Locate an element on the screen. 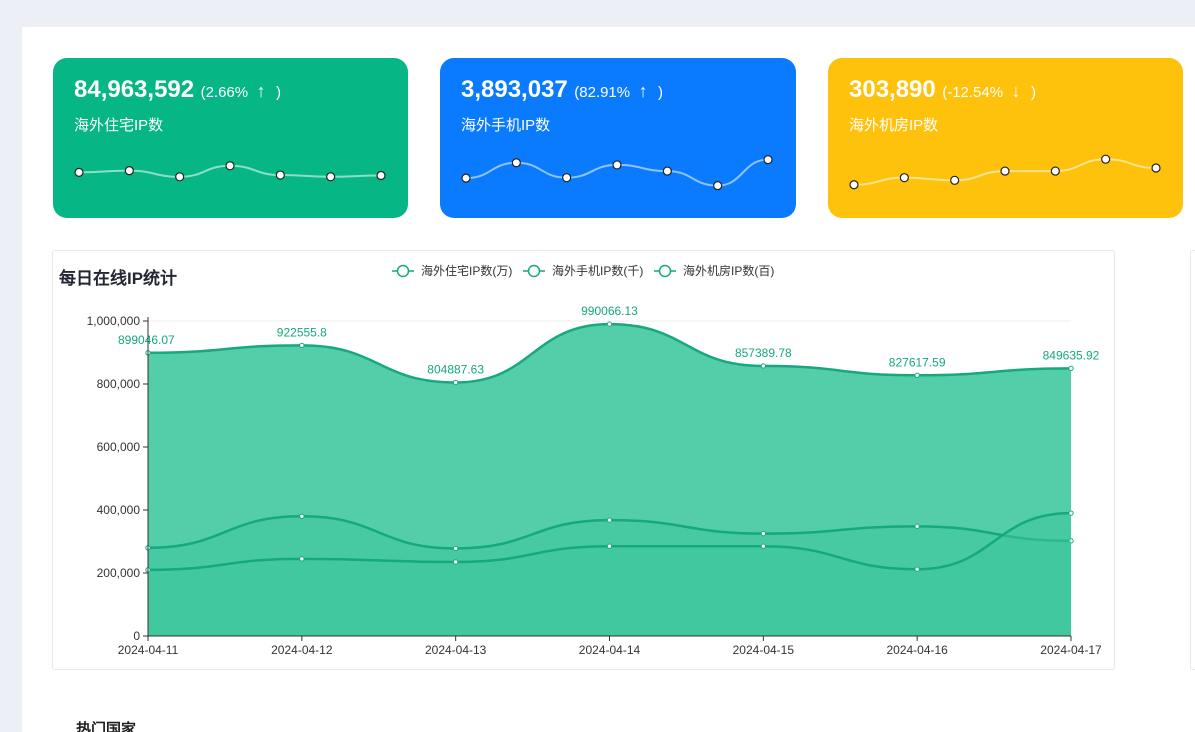  residential-headline: 84,963,592 (2.66% ↑ ) is located at coordinates (177, 90).